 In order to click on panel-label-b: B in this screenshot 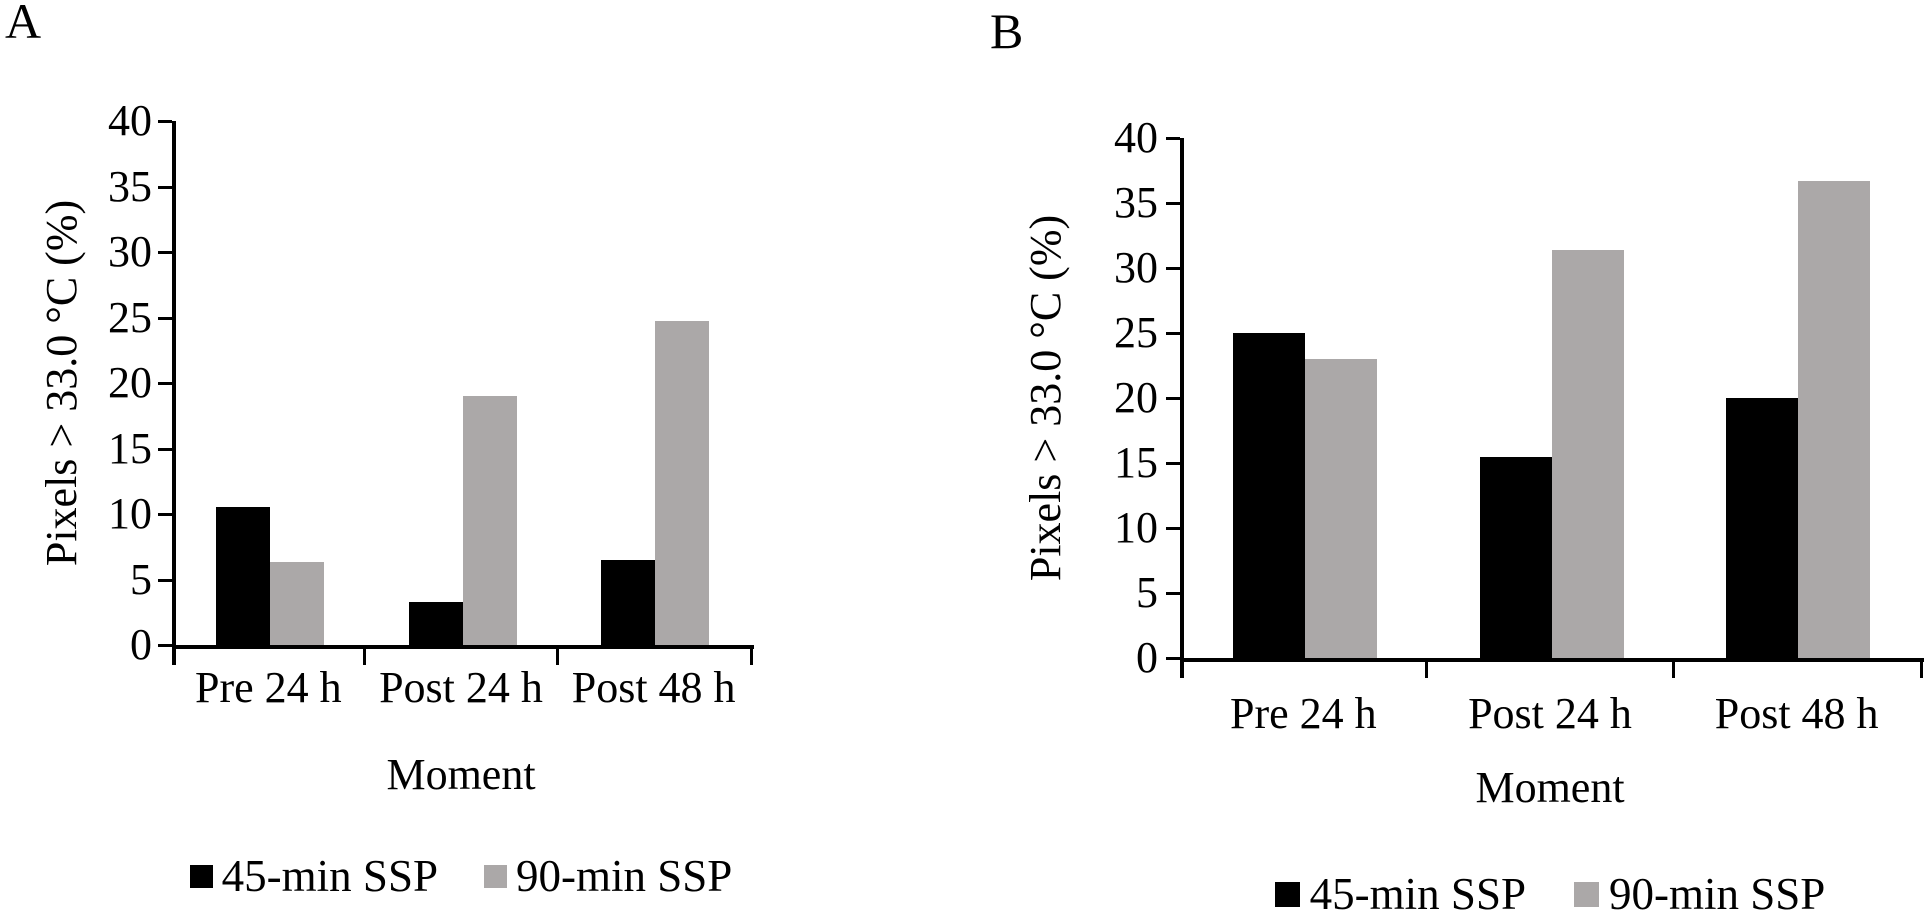, I will do `click(1007, 31)`.